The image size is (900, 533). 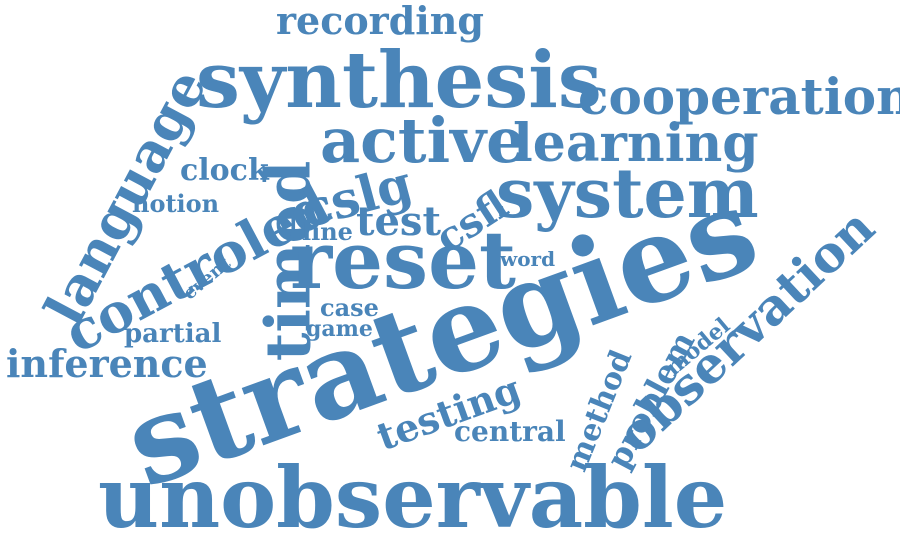 What do you see at coordinates (528, 259) in the screenshot?
I see `word-word: word` at bounding box center [528, 259].